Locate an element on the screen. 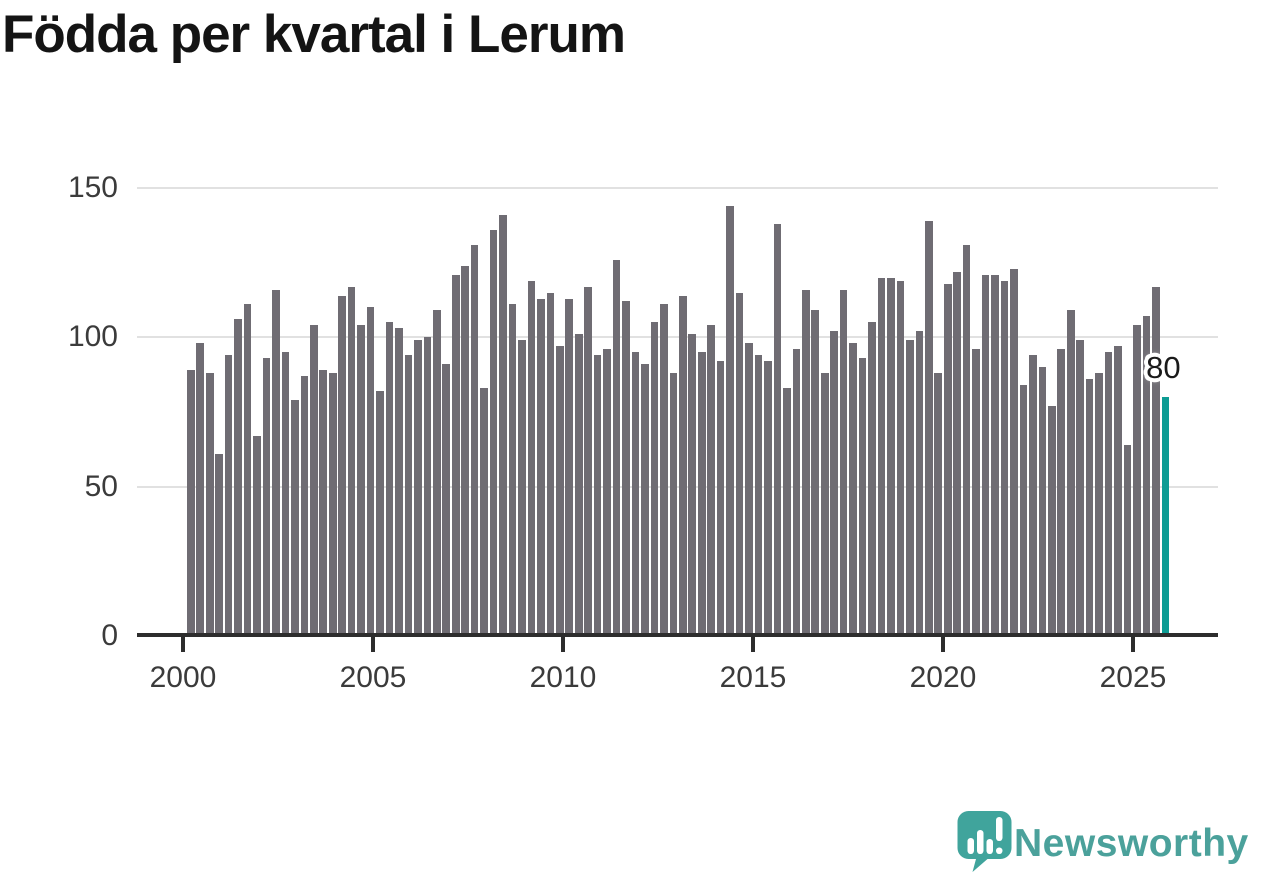  x-axis-line is located at coordinates (677, 635).